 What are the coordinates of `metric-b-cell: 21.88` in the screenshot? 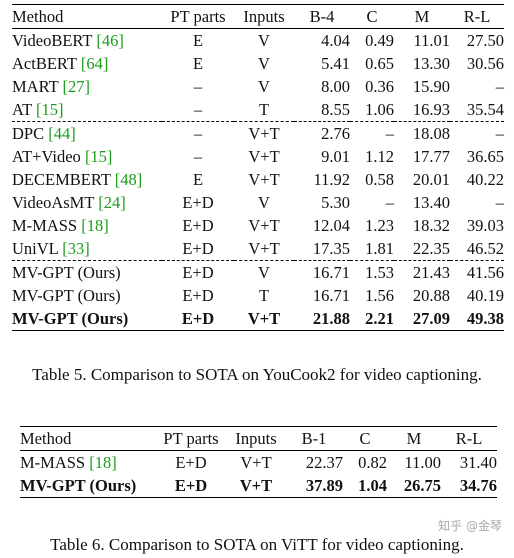 It's located at (331, 318).